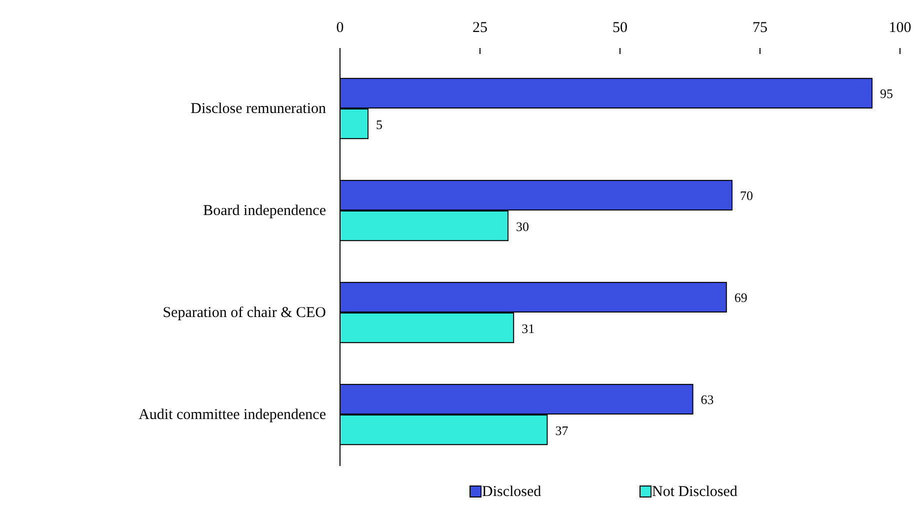 Image resolution: width=916 pixels, height=514 pixels. I want to click on y-tick-label: Separation of chair & CEO, so click(244, 313).